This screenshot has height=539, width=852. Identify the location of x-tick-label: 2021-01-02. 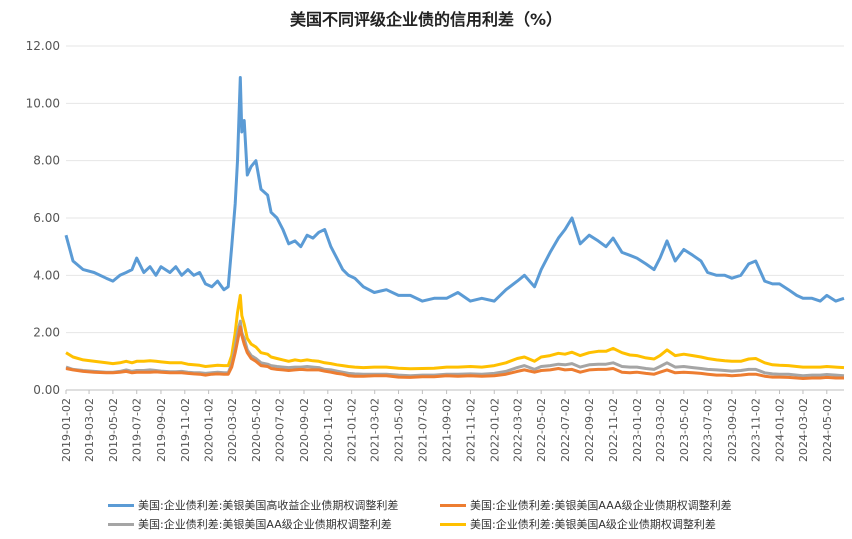
(352, 430).